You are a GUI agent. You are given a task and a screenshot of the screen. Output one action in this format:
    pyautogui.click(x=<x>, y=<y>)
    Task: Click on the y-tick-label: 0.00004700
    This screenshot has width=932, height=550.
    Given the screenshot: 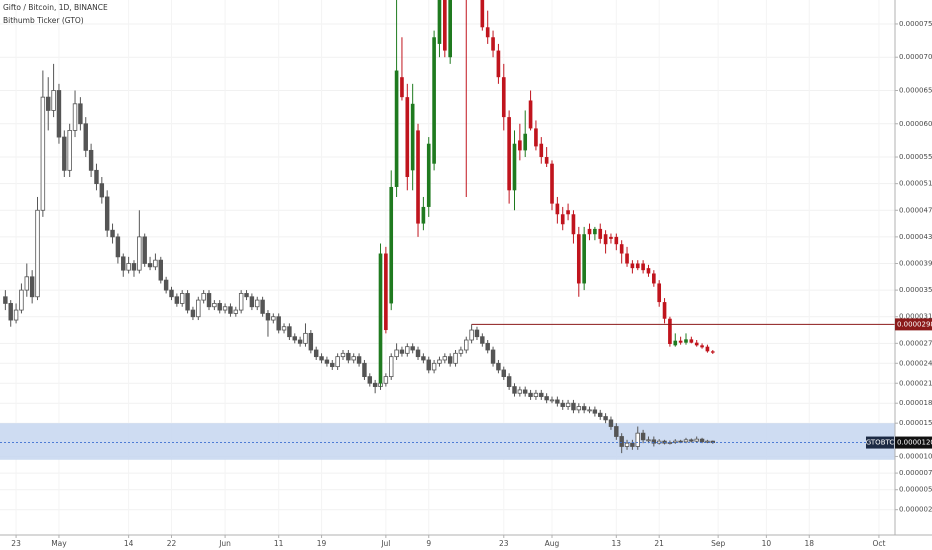 What is the action you would take?
    pyautogui.click(x=915, y=210)
    